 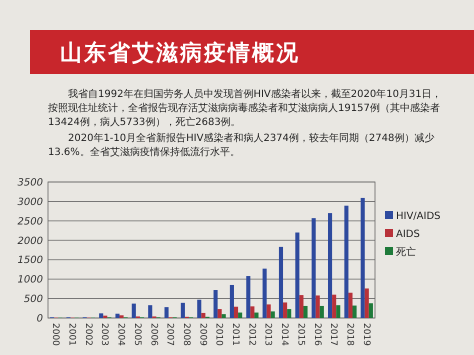 What do you see at coordinates (180, 54) in the screenshot?
I see `chart-title: 山东省艾滋病疫情概况` at bounding box center [180, 54].